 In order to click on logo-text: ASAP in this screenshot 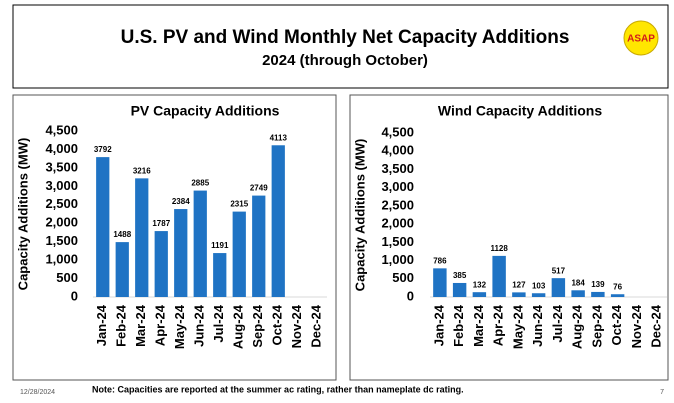, I will do `click(641, 39)`.